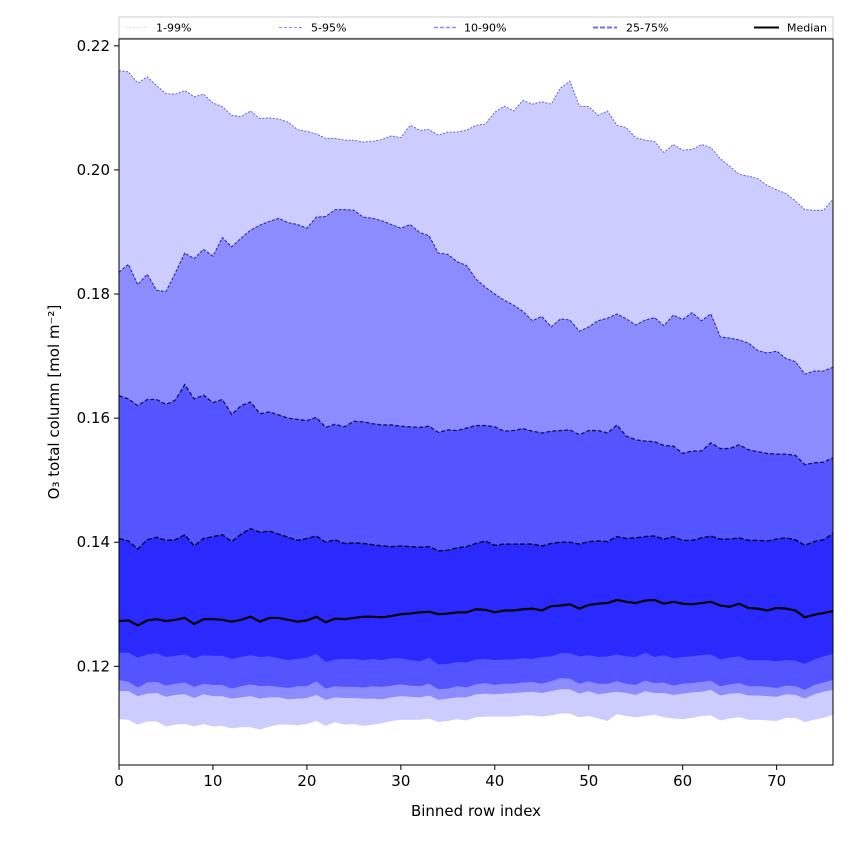 This screenshot has height=850, width=850. What do you see at coordinates (647, 28) in the screenshot?
I see `legend-label-25-75: 25-75%` at bounding box center [647, 28].